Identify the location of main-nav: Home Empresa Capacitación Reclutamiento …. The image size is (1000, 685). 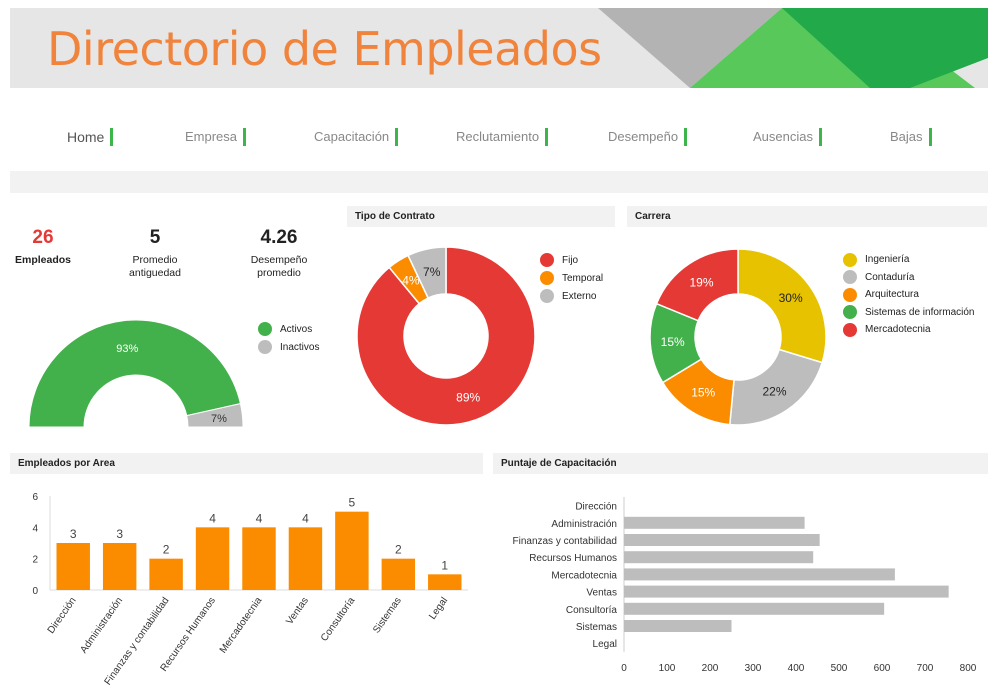
(499, 138).